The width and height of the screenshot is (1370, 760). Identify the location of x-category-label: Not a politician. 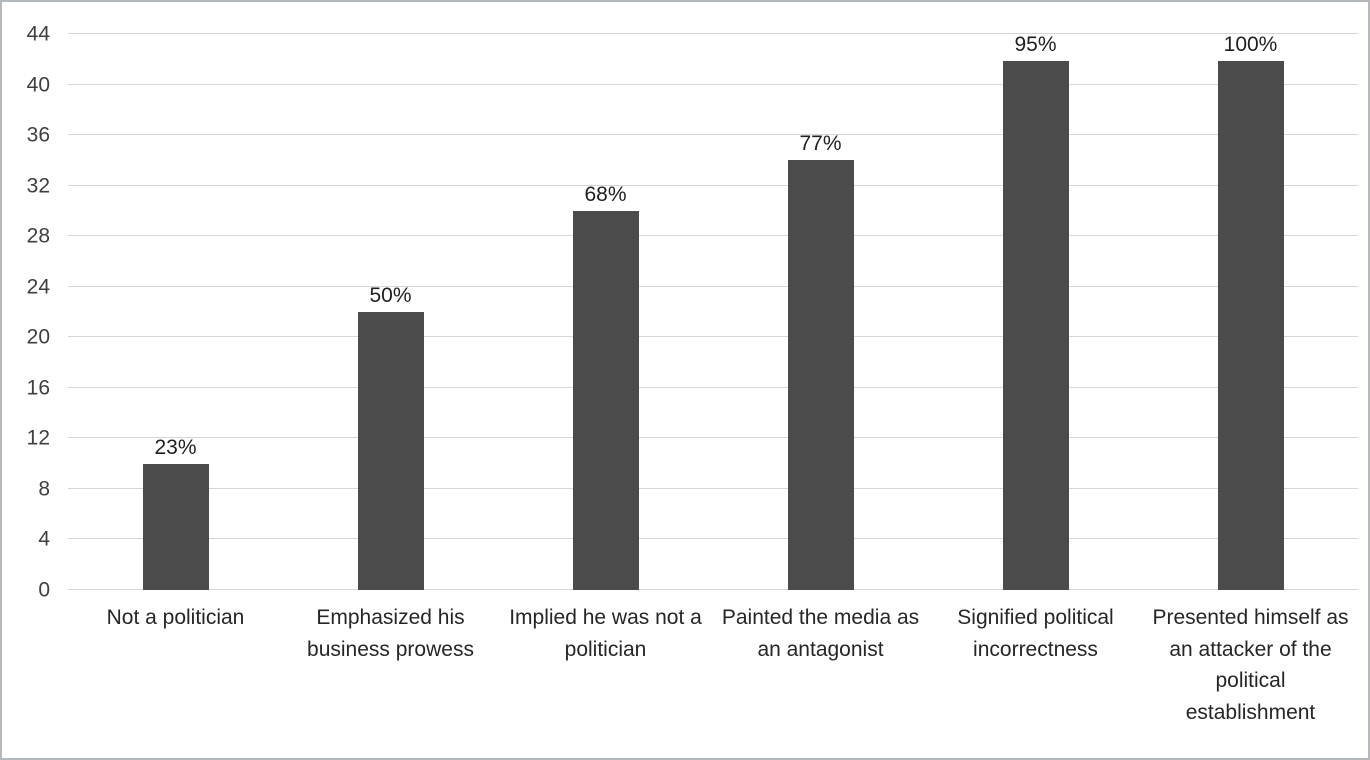
(175, 617).